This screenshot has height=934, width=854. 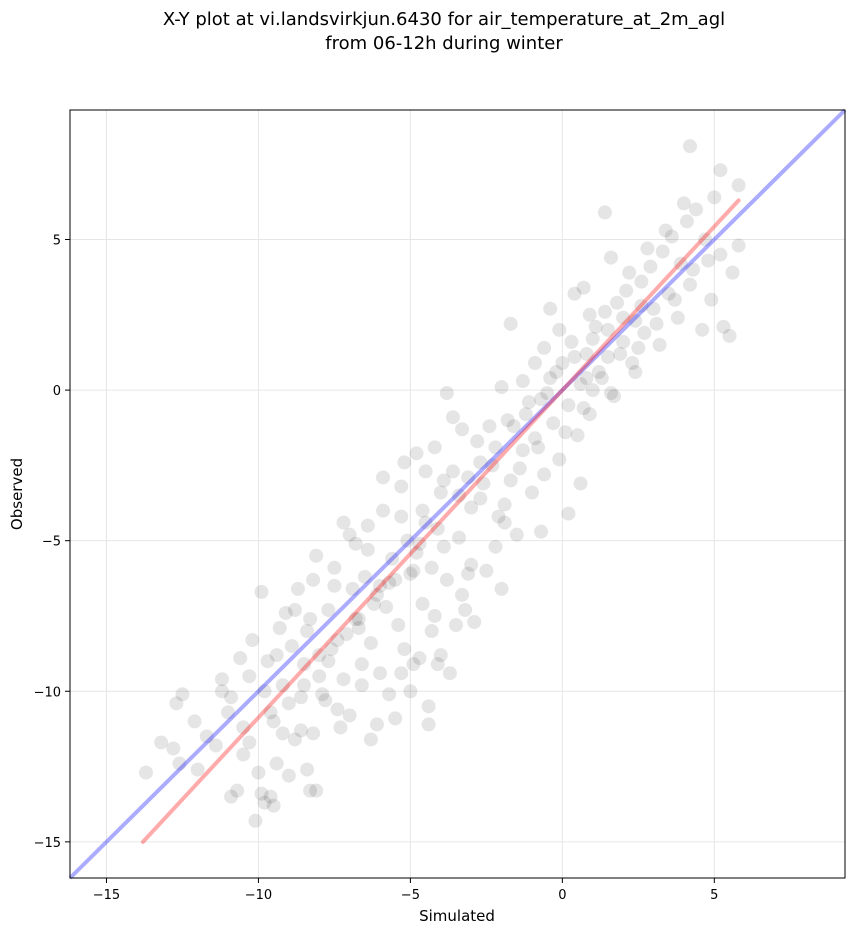 What do you see at coordinates (52, 542) in the screenshot?
I see `y-ticks: −15 −10 −5 0 5` at bounding box center [52, 542].